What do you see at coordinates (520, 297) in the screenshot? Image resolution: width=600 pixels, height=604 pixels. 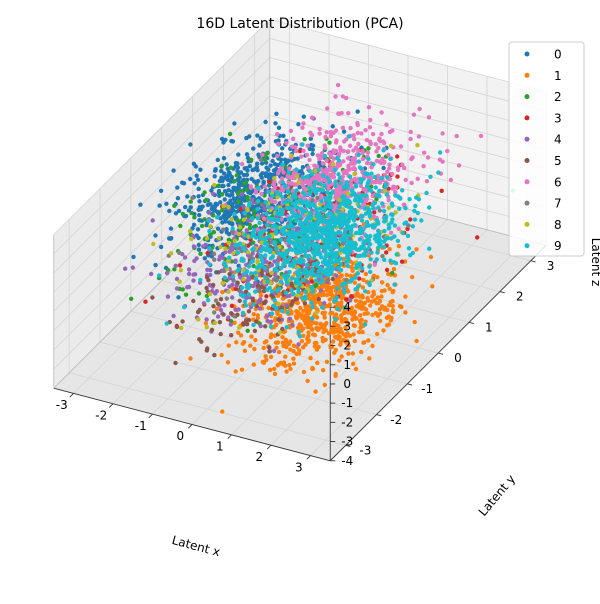 I see `y-tick-label: 2` at bounding box center [520, 297].